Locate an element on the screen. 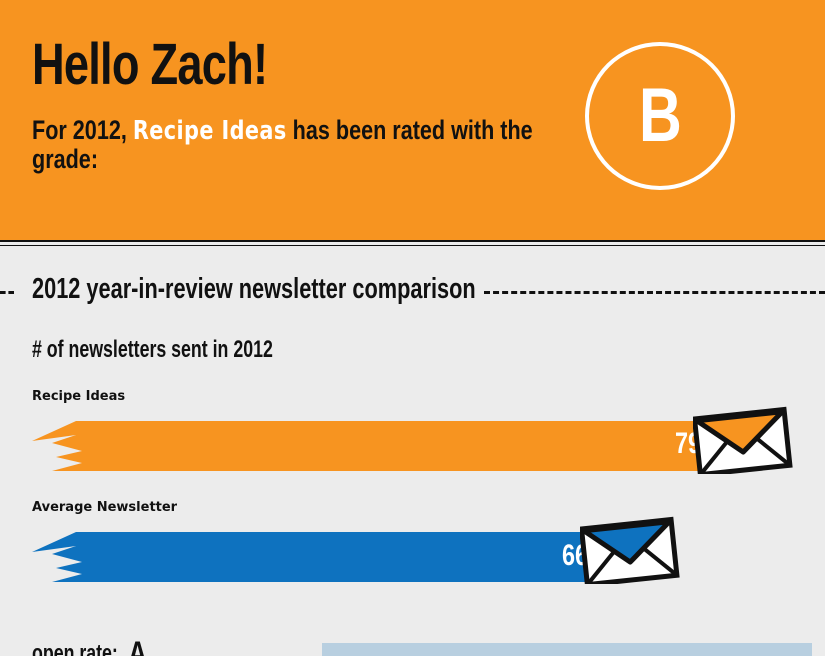  bar-average-newsletter is located at coordinates (320, 557).